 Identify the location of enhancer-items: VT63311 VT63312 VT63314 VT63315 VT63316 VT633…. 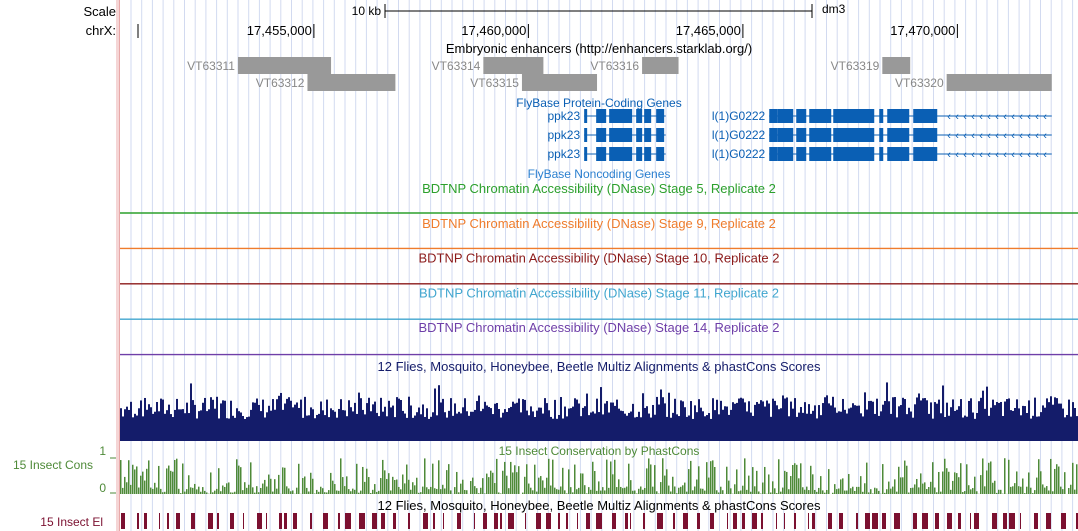
(619, 74).